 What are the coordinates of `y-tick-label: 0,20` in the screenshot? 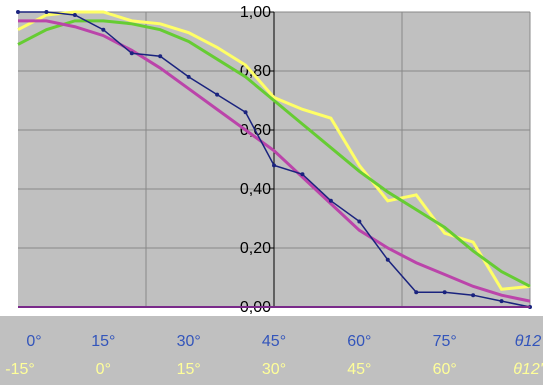 It's located at (255, 248).